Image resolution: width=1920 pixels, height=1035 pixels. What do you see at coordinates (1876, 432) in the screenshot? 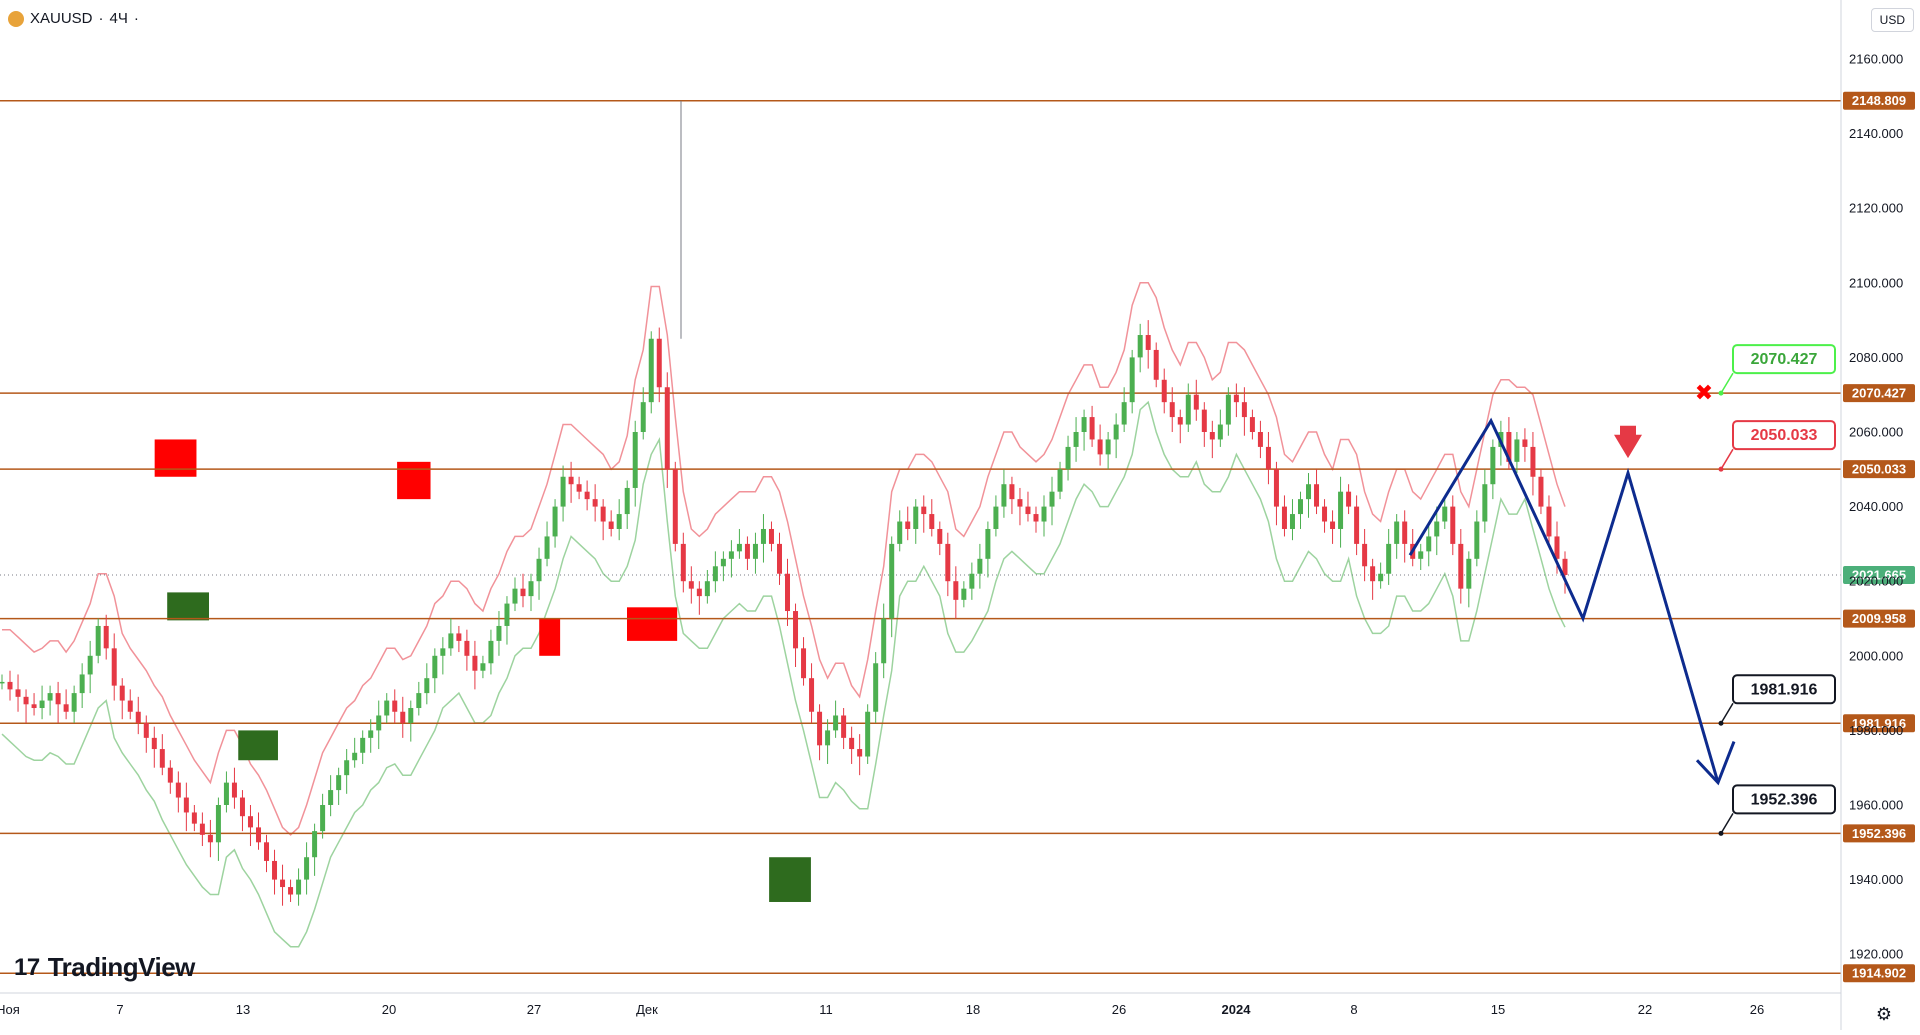
I see `y-tick-label: 2060.000` at bounding box center [1876, 432].